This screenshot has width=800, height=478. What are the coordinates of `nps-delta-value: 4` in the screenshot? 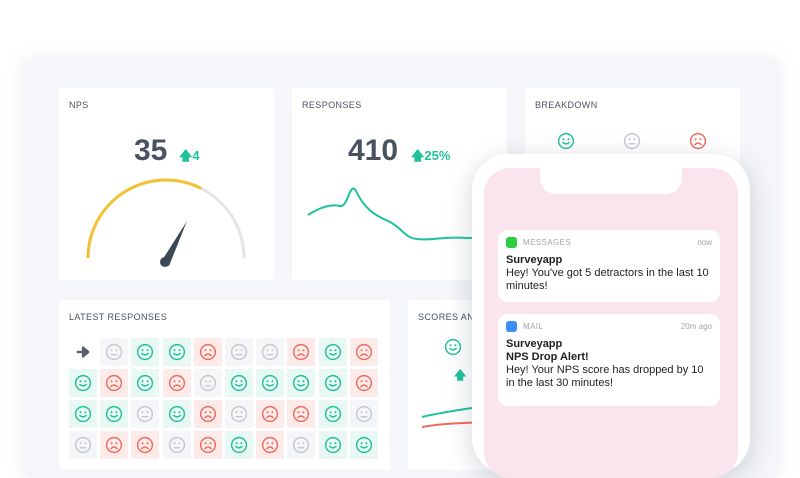 It's located at (196, 155).